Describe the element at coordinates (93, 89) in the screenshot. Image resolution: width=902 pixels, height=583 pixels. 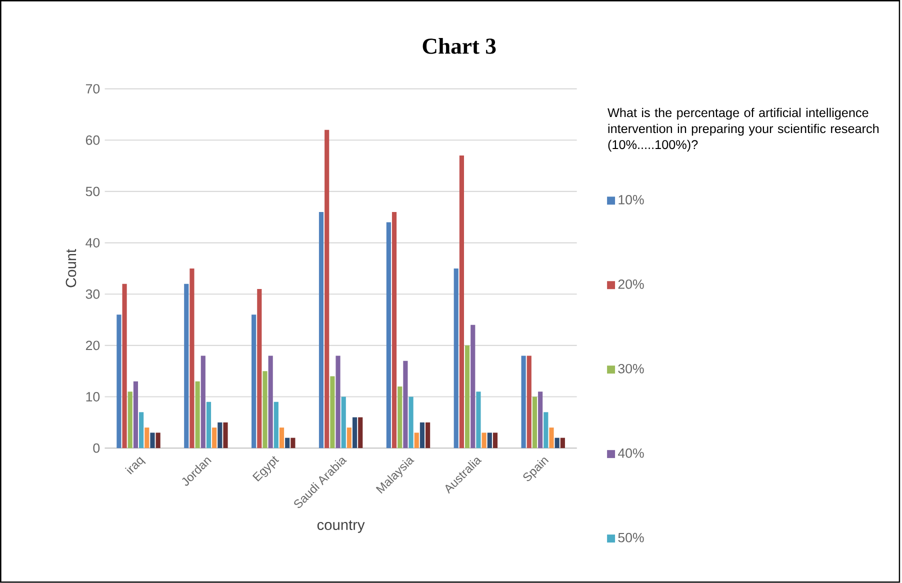
I see `y-tick-label: 70` at that location.